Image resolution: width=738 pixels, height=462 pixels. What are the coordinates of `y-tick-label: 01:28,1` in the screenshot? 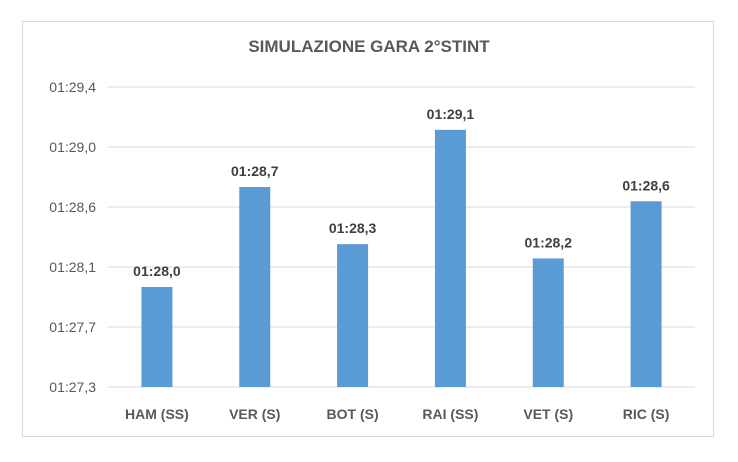 It's located at (72, 267).